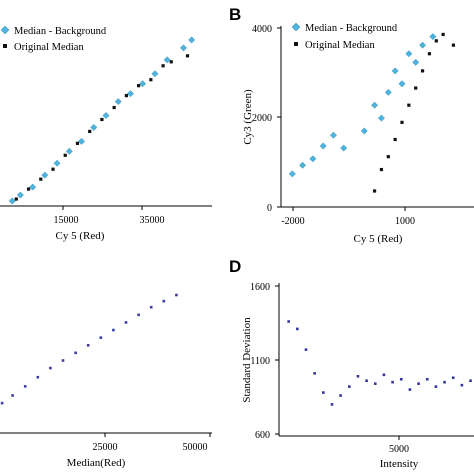 The width and height of the screenshot is (474, 474). Describe the element at coordinates (262, 435) in the screenshot. I see `panel-d-y-tick-label: 600` at that location.